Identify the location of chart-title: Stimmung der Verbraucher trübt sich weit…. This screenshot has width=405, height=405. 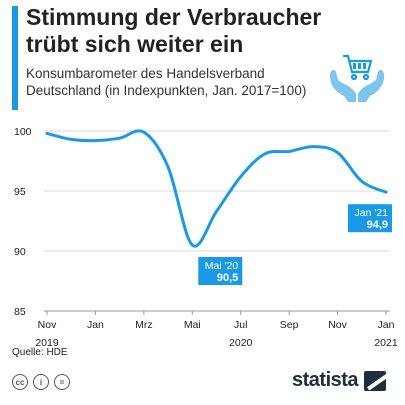
(174, 30).